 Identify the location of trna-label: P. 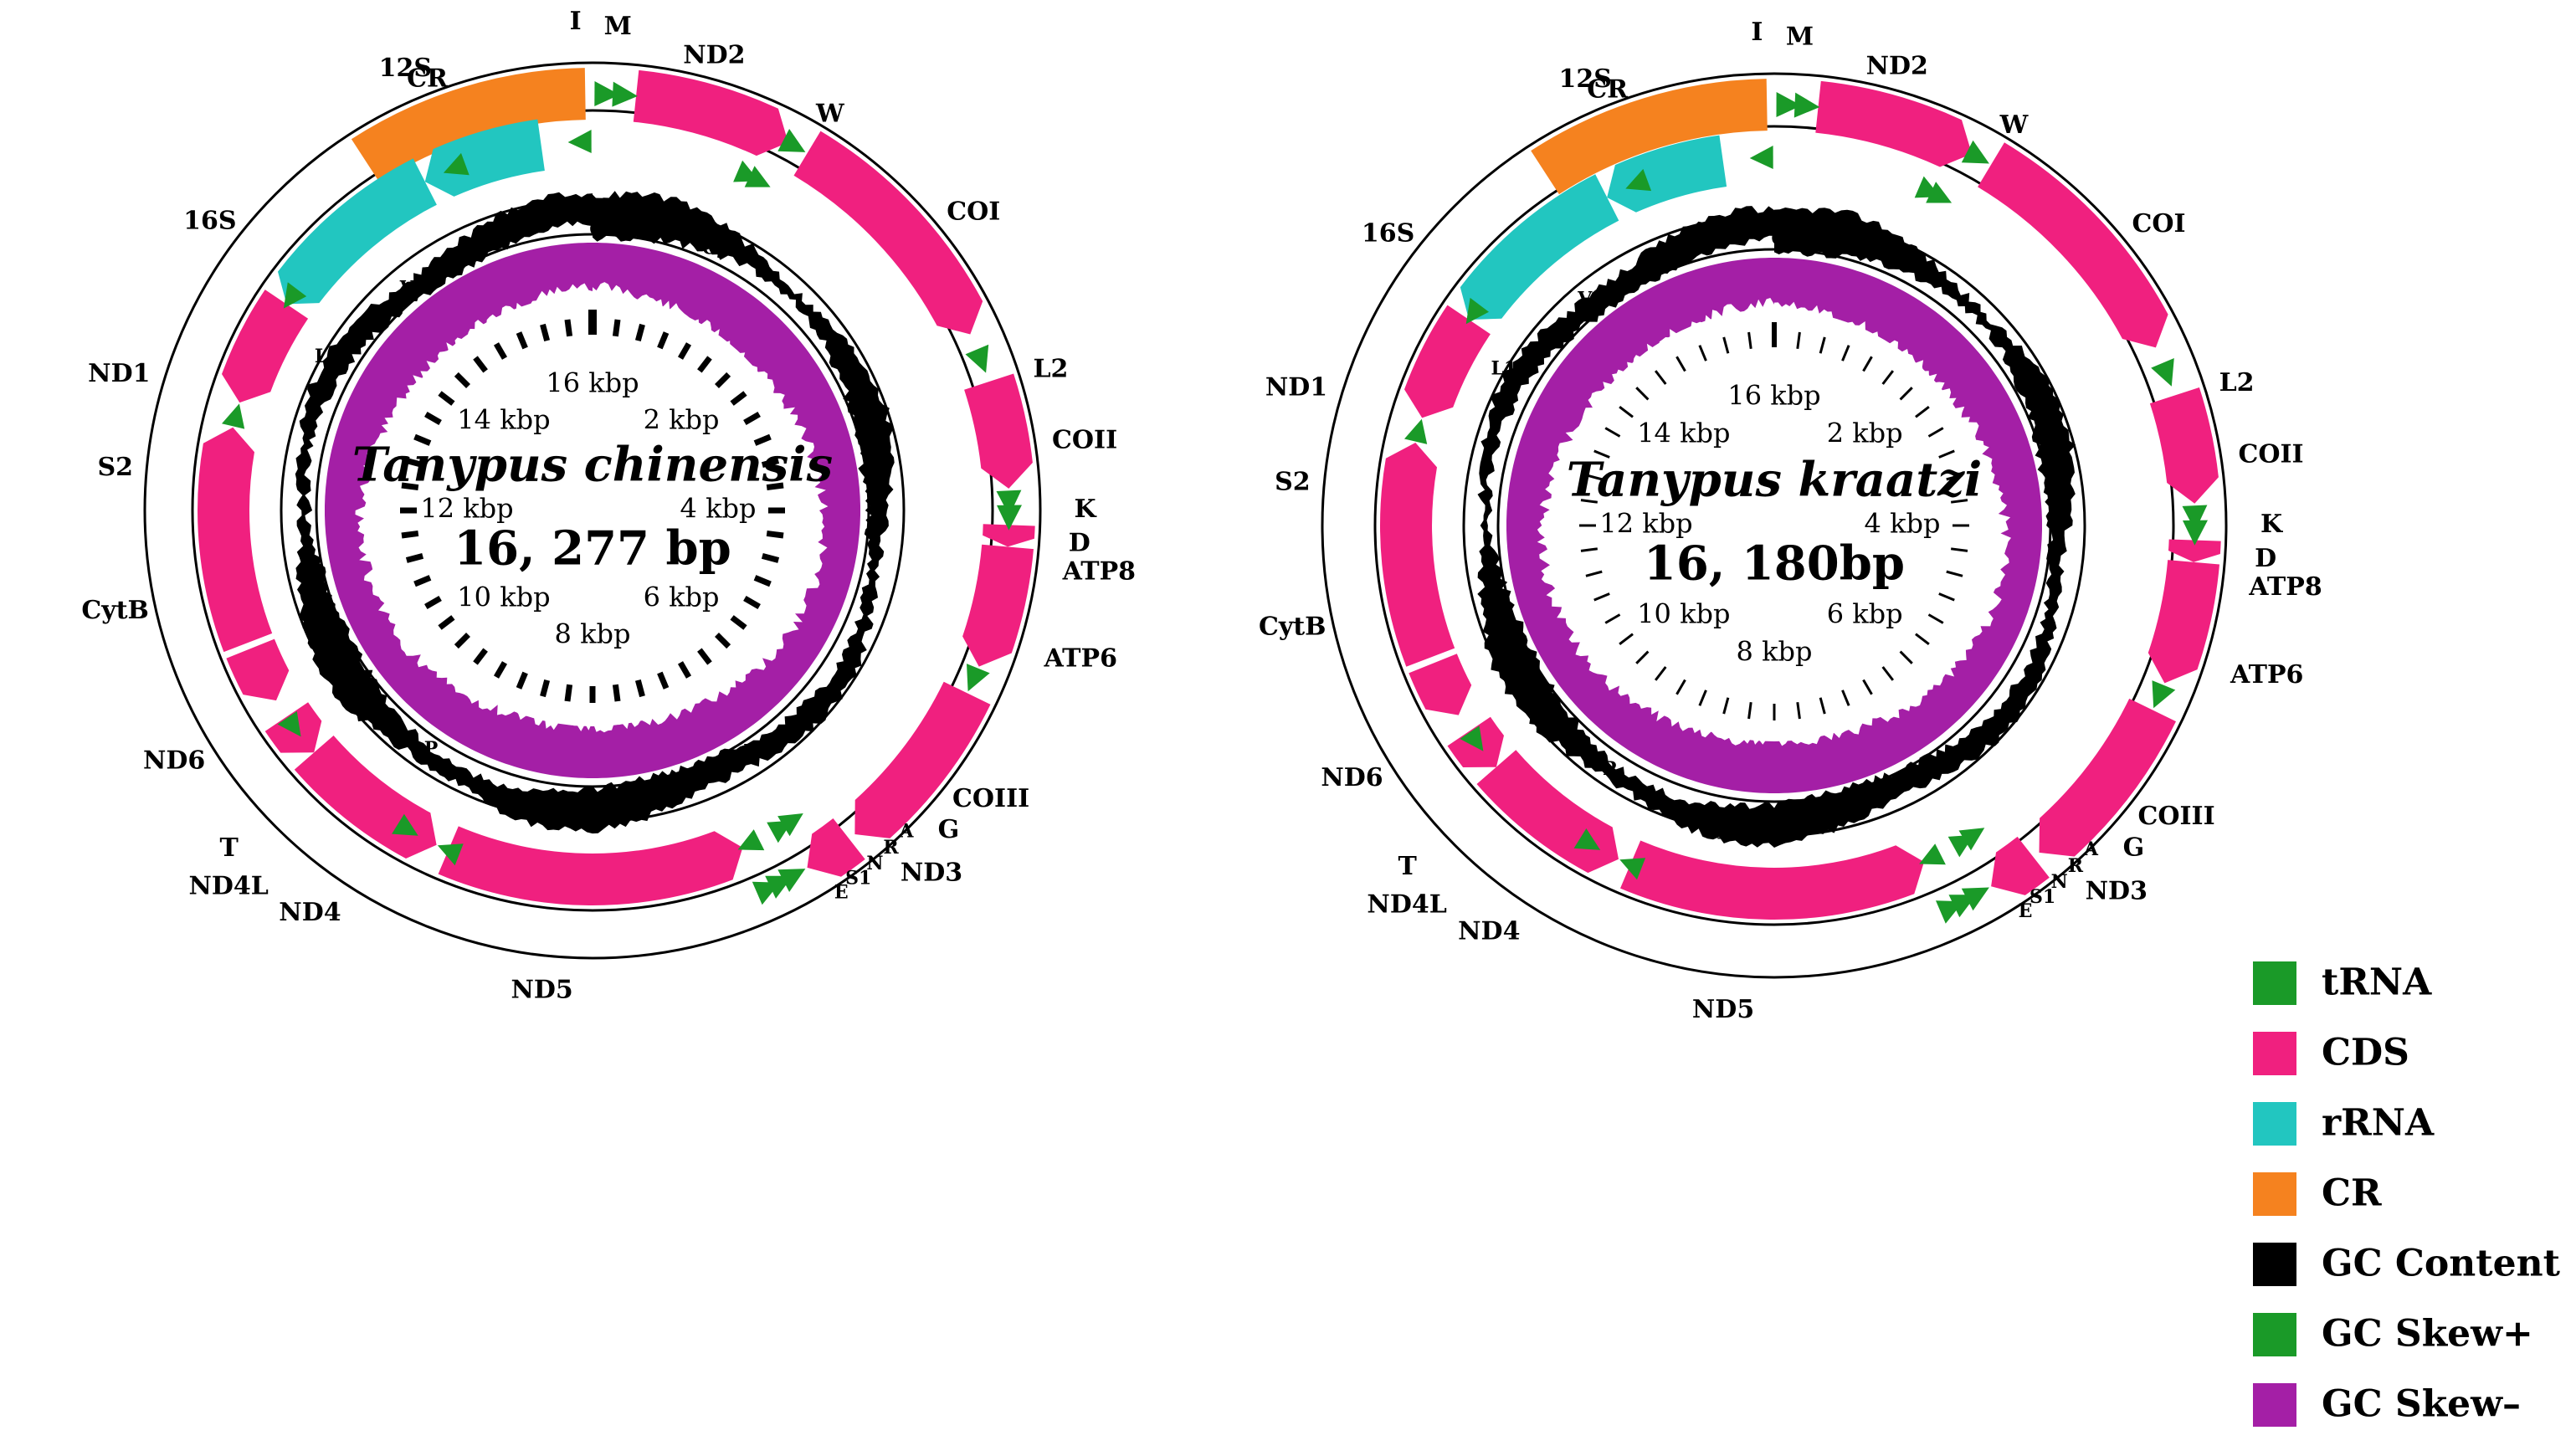
(431, 749).